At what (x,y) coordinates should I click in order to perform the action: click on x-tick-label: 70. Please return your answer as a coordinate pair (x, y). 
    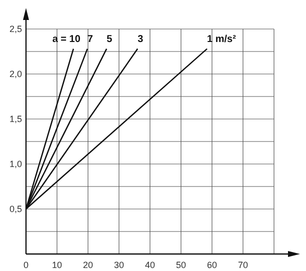
    Looking at the image, I should click on (243, 265).